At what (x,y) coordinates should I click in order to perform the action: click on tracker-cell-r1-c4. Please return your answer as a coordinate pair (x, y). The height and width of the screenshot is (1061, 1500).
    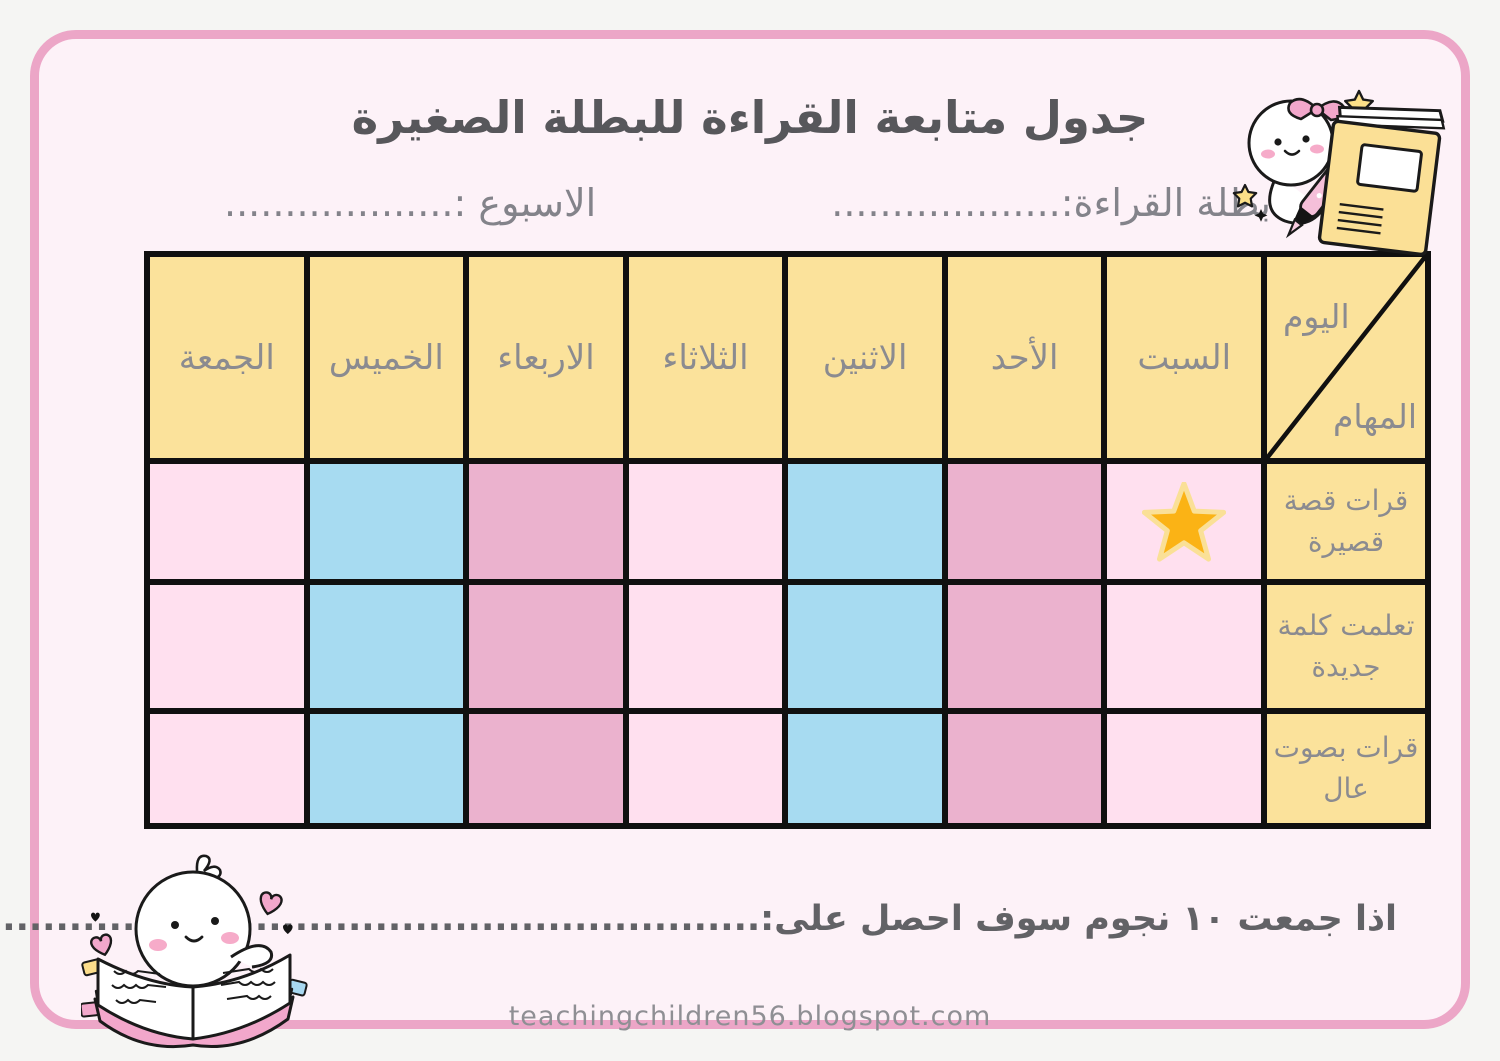
    Looking at the image, I should click on (705, 521).